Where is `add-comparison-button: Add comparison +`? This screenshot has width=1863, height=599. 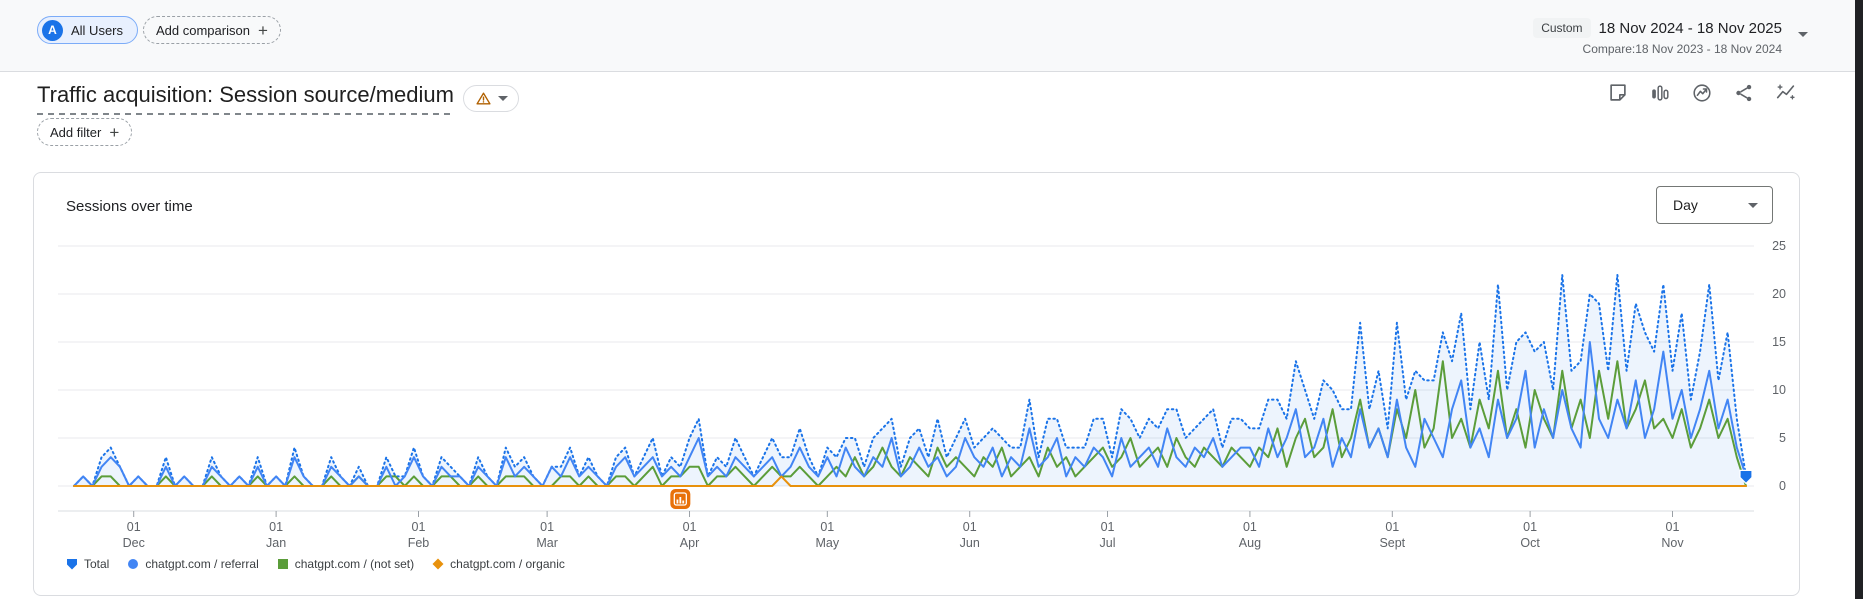
add-comparison-button: Add comparison + is located at coordinates (212, 30).